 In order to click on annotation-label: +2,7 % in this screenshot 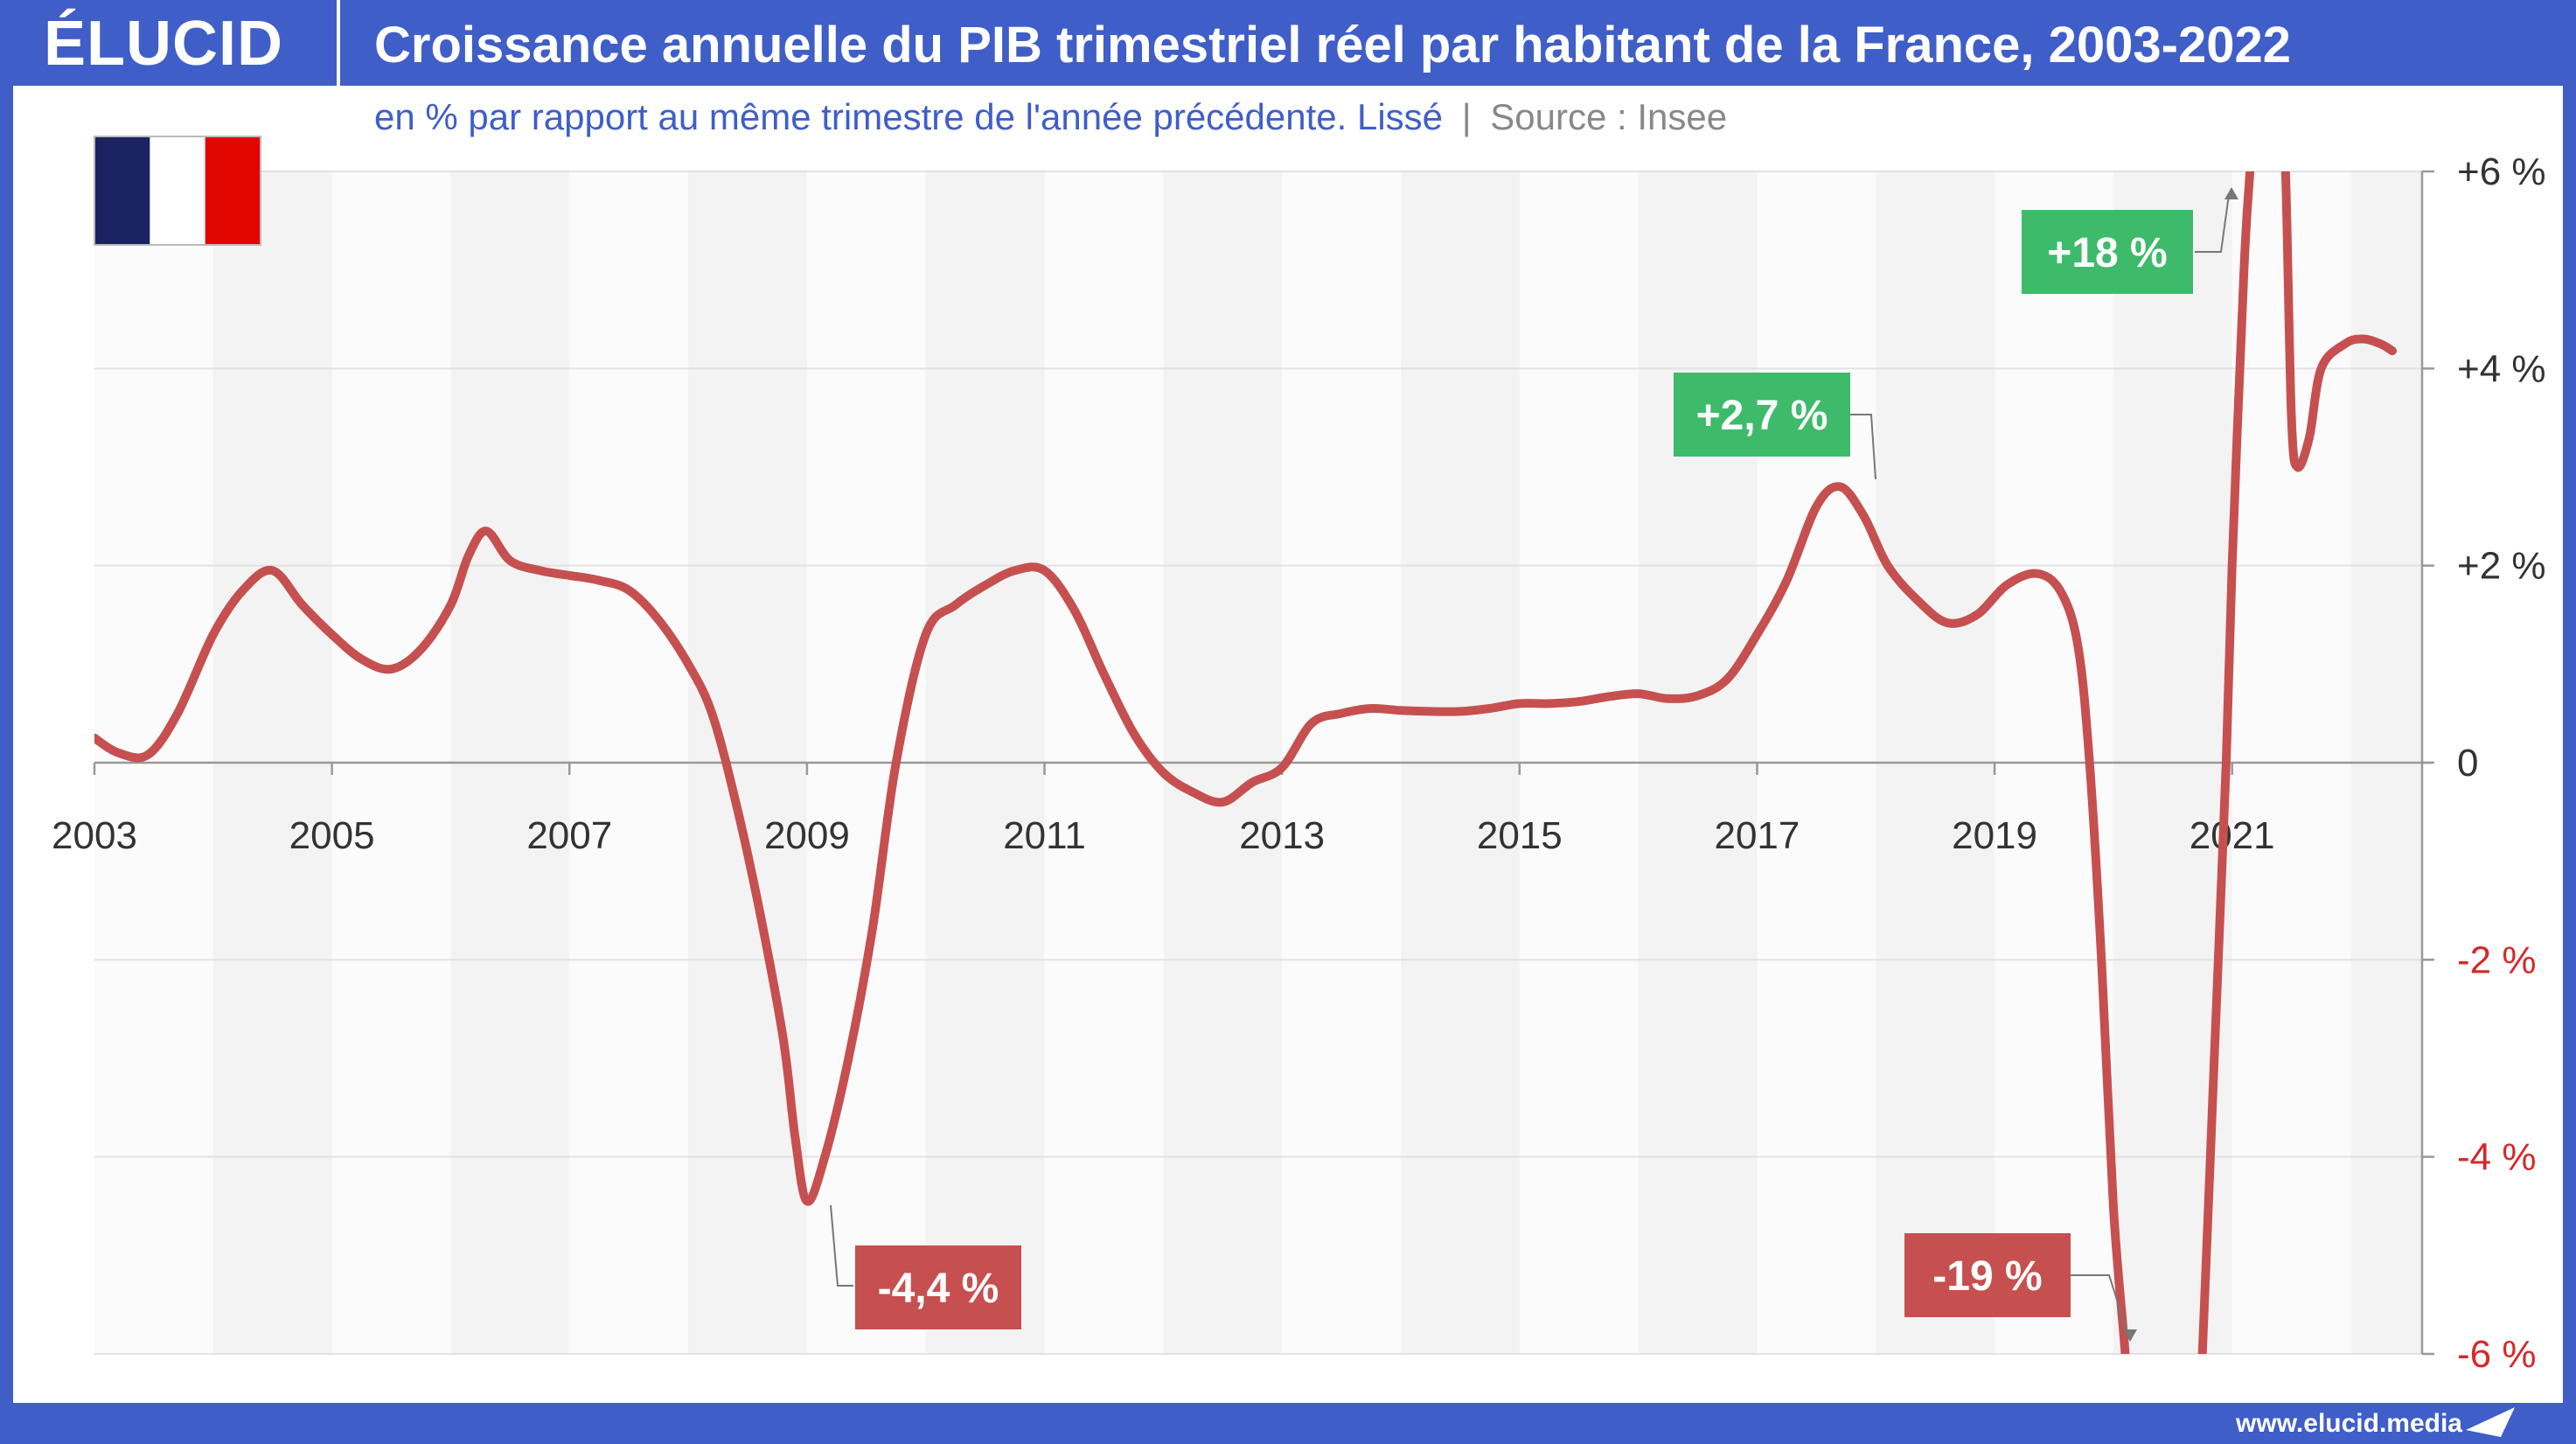, I will do `click(1762, 416)`.